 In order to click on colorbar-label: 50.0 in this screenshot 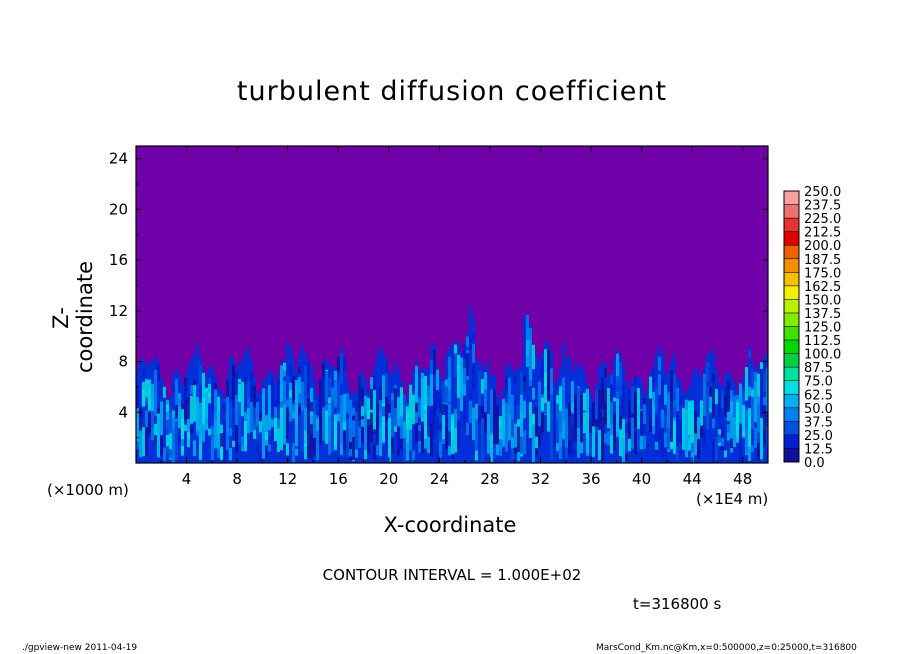, I will do `click(818, 409)`.